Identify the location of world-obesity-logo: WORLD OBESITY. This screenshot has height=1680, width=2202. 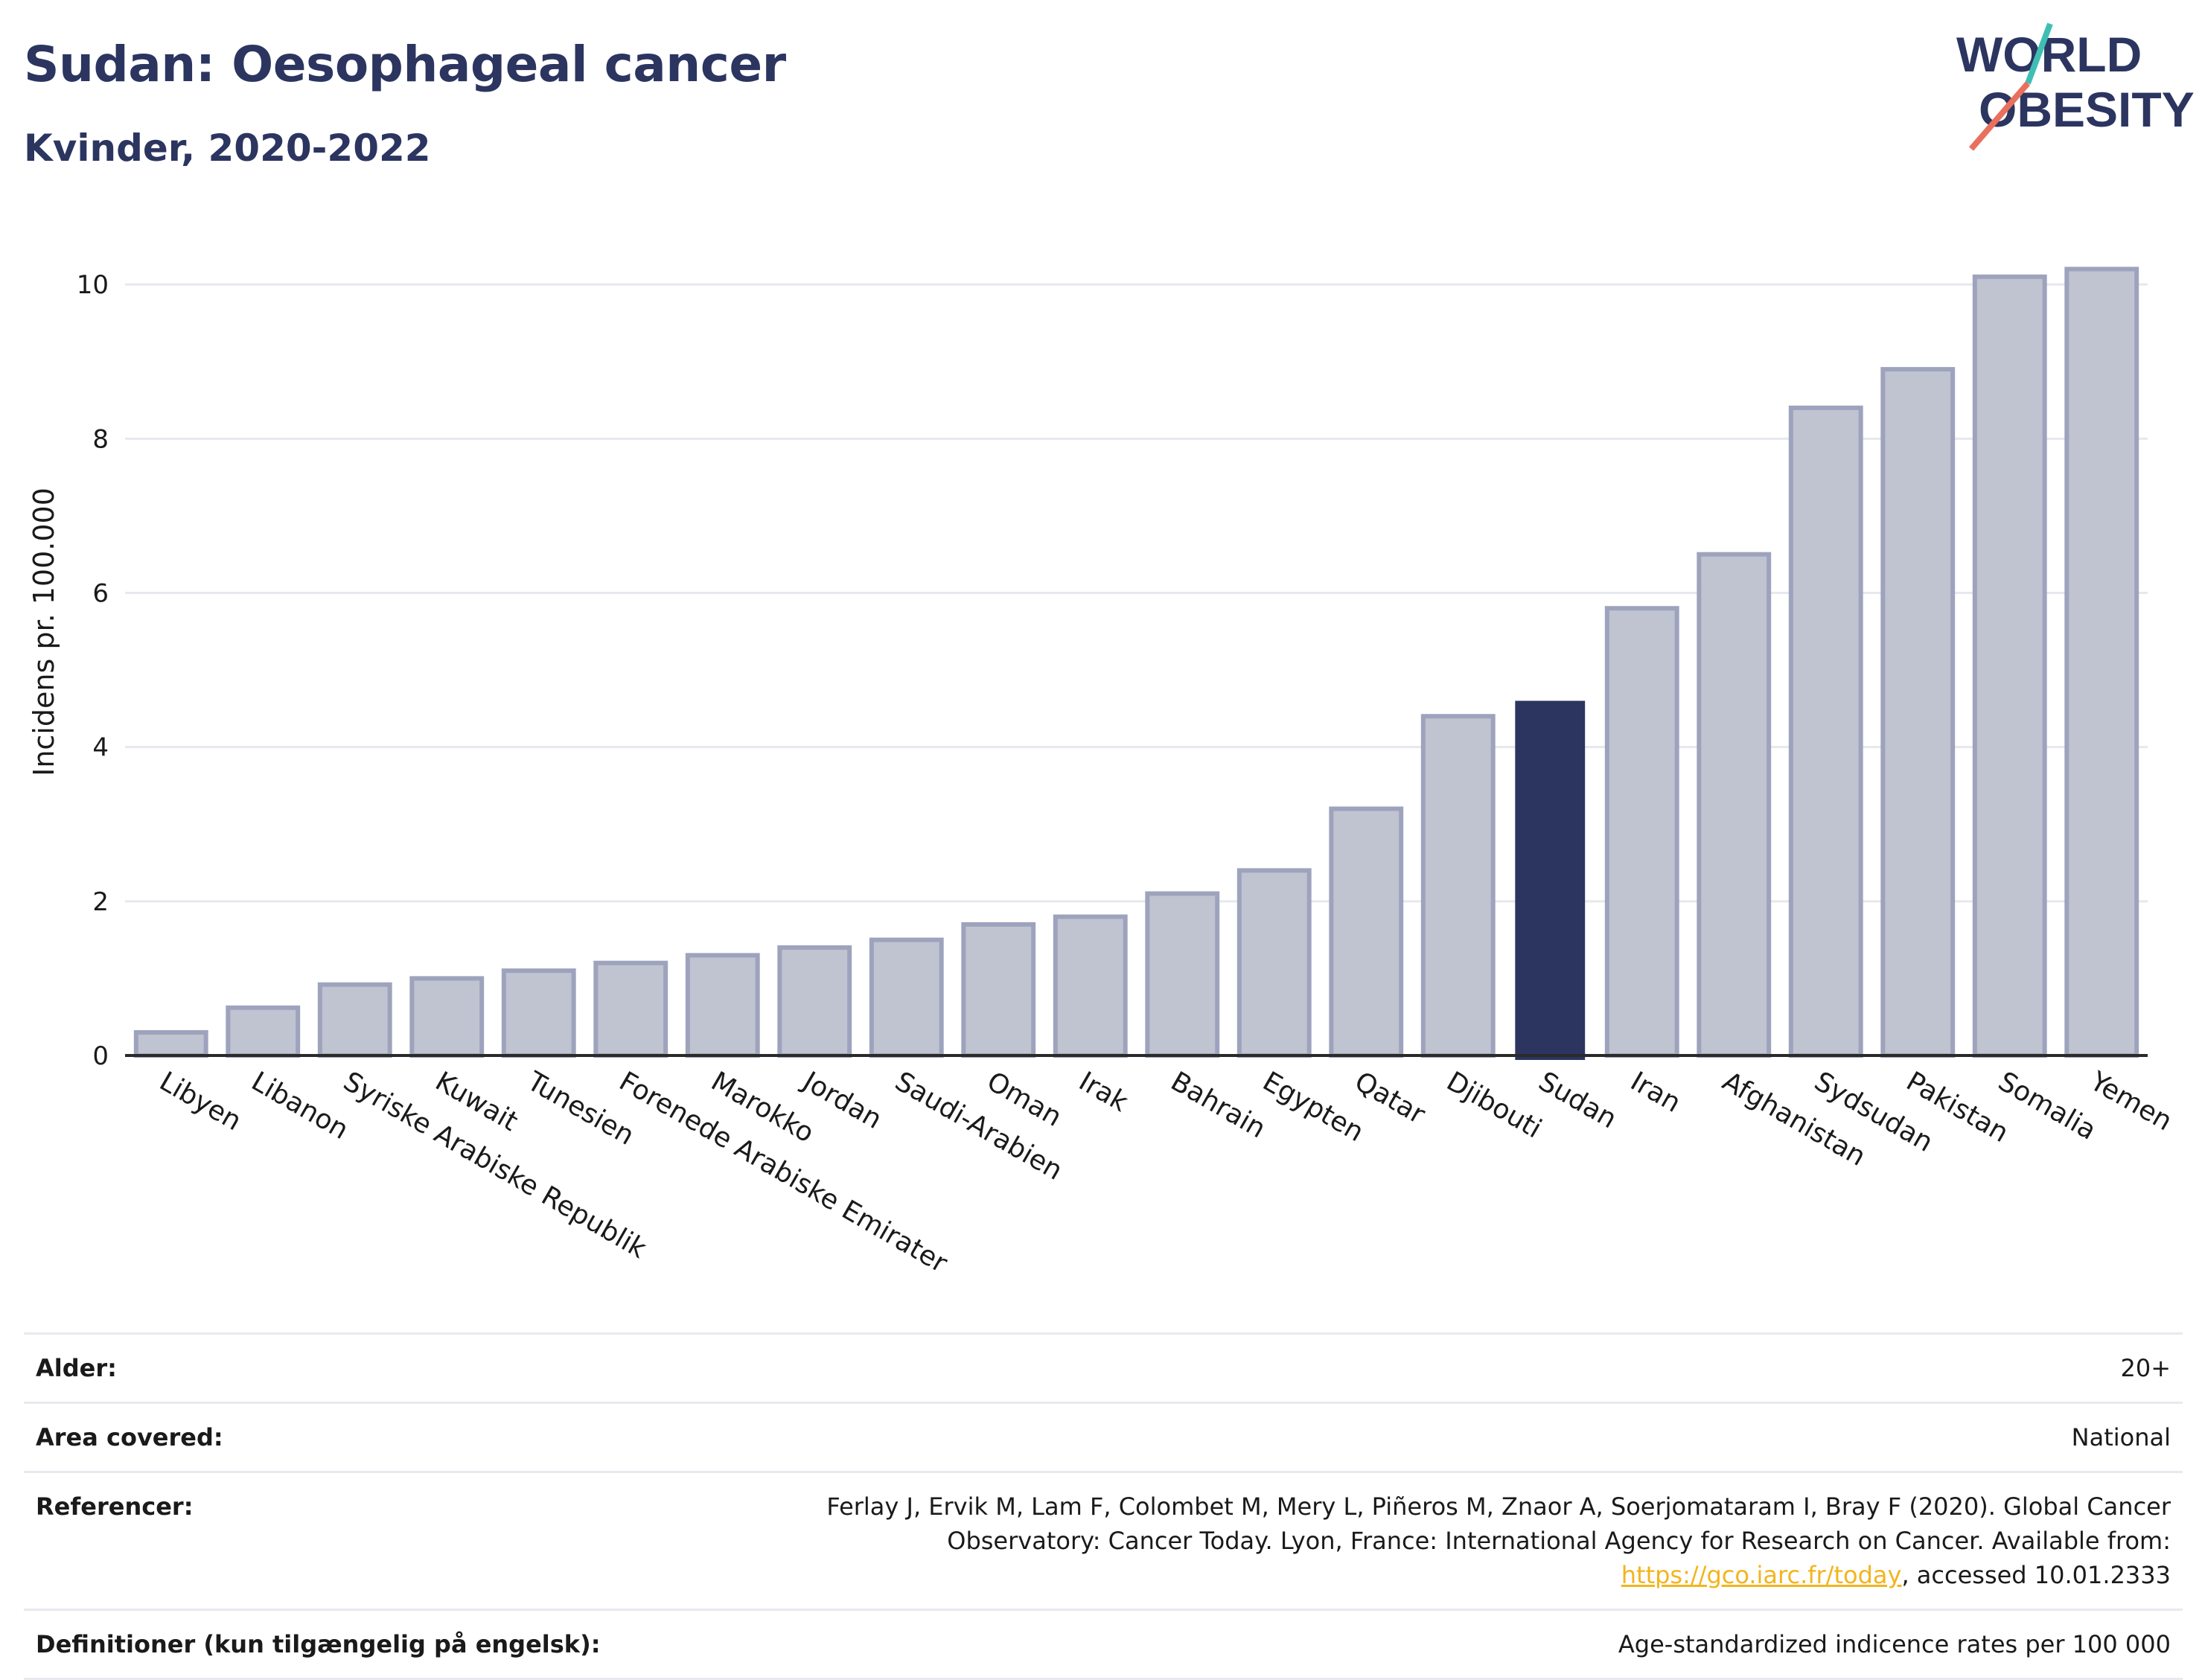
(2075, 86).